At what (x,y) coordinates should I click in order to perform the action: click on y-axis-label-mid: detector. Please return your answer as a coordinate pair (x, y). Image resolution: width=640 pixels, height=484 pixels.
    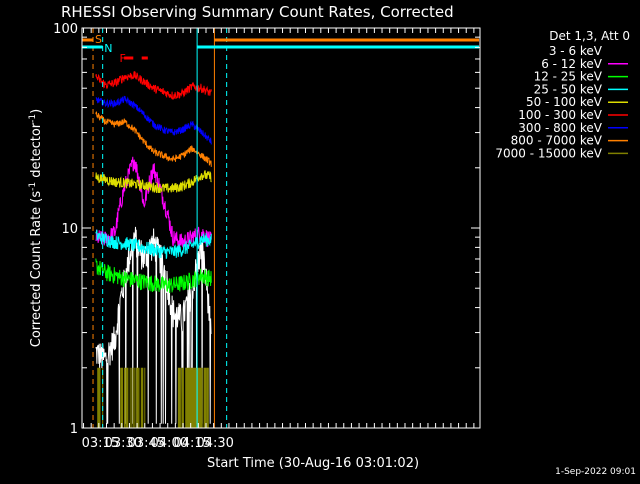
    Looking at the image, I should click on (36, 152).